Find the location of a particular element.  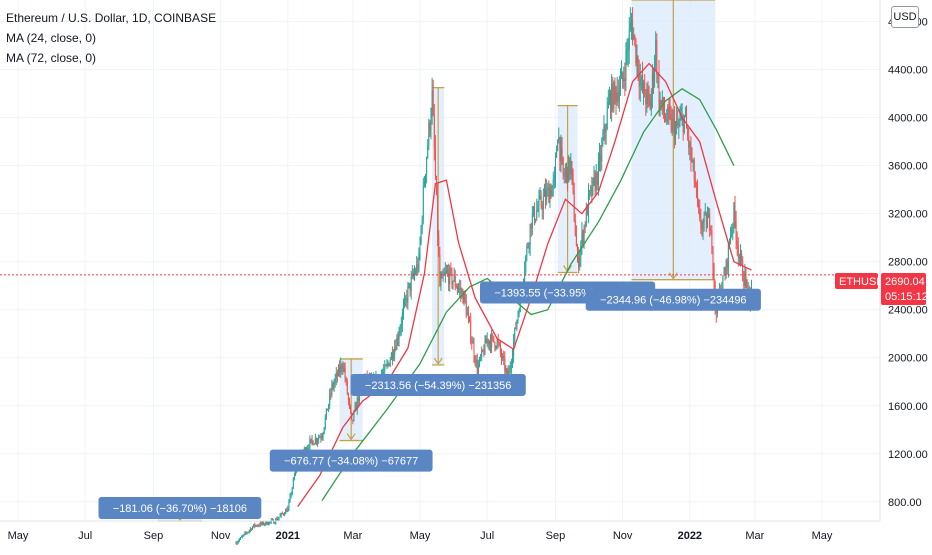

x-tick-label: 2021 is located at coordinates (288, 536).